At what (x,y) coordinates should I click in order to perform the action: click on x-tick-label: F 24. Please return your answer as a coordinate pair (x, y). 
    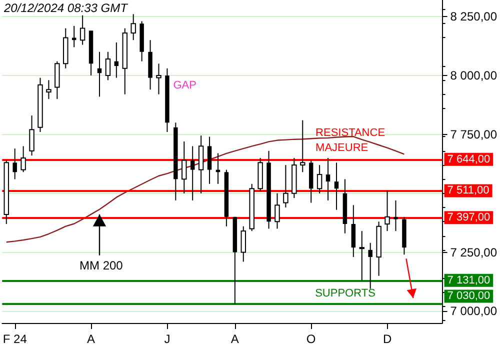
    Looking at the image, I should click on (15, 339).